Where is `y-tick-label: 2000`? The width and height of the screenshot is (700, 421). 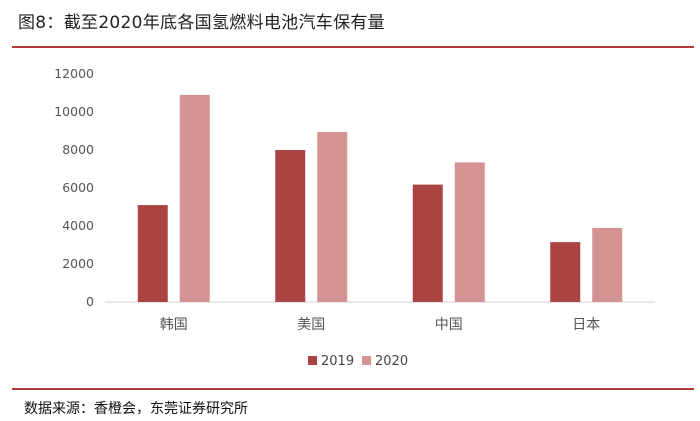
y-tick-label: 2000 is located at coordinates (78, 263).